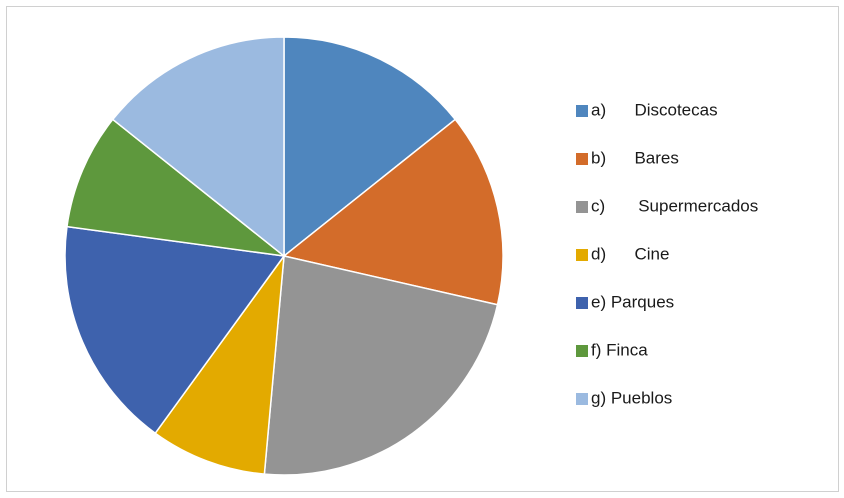 The height and width of the screenshot is (498, 844). I want to click on legend-label: f) Finca, so click(619, 349).